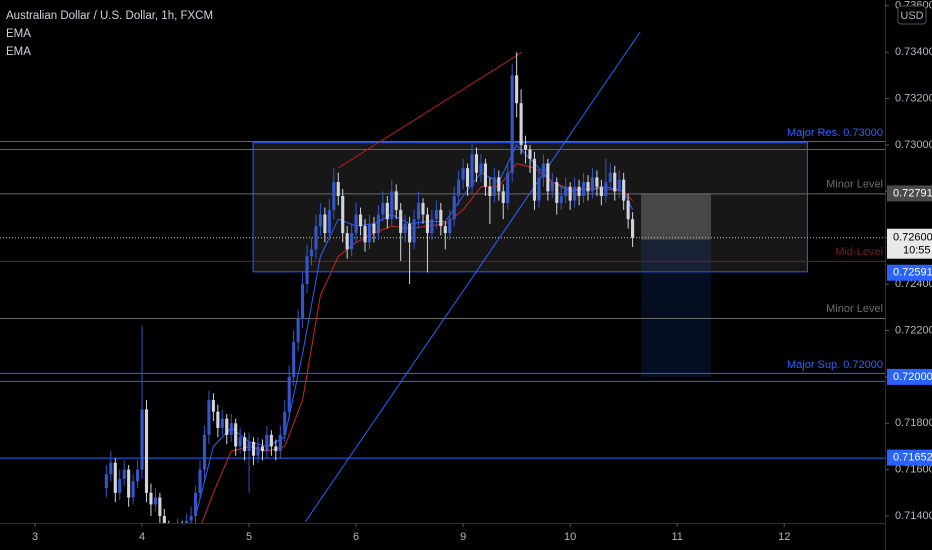  What do you see at coordinates (249, 537) in the screenshot?
I see `x-tick-label: 5` at bounding box center [249, 537].